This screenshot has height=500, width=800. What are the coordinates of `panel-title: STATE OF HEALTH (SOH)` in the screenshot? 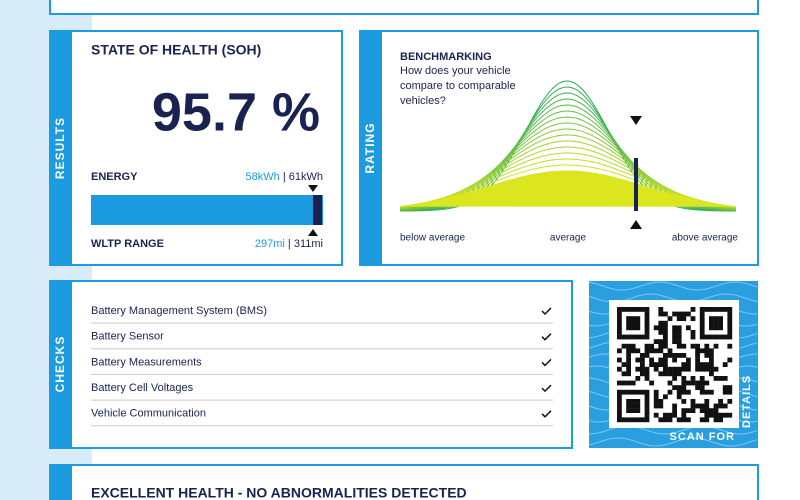 It's located at (176, 50).